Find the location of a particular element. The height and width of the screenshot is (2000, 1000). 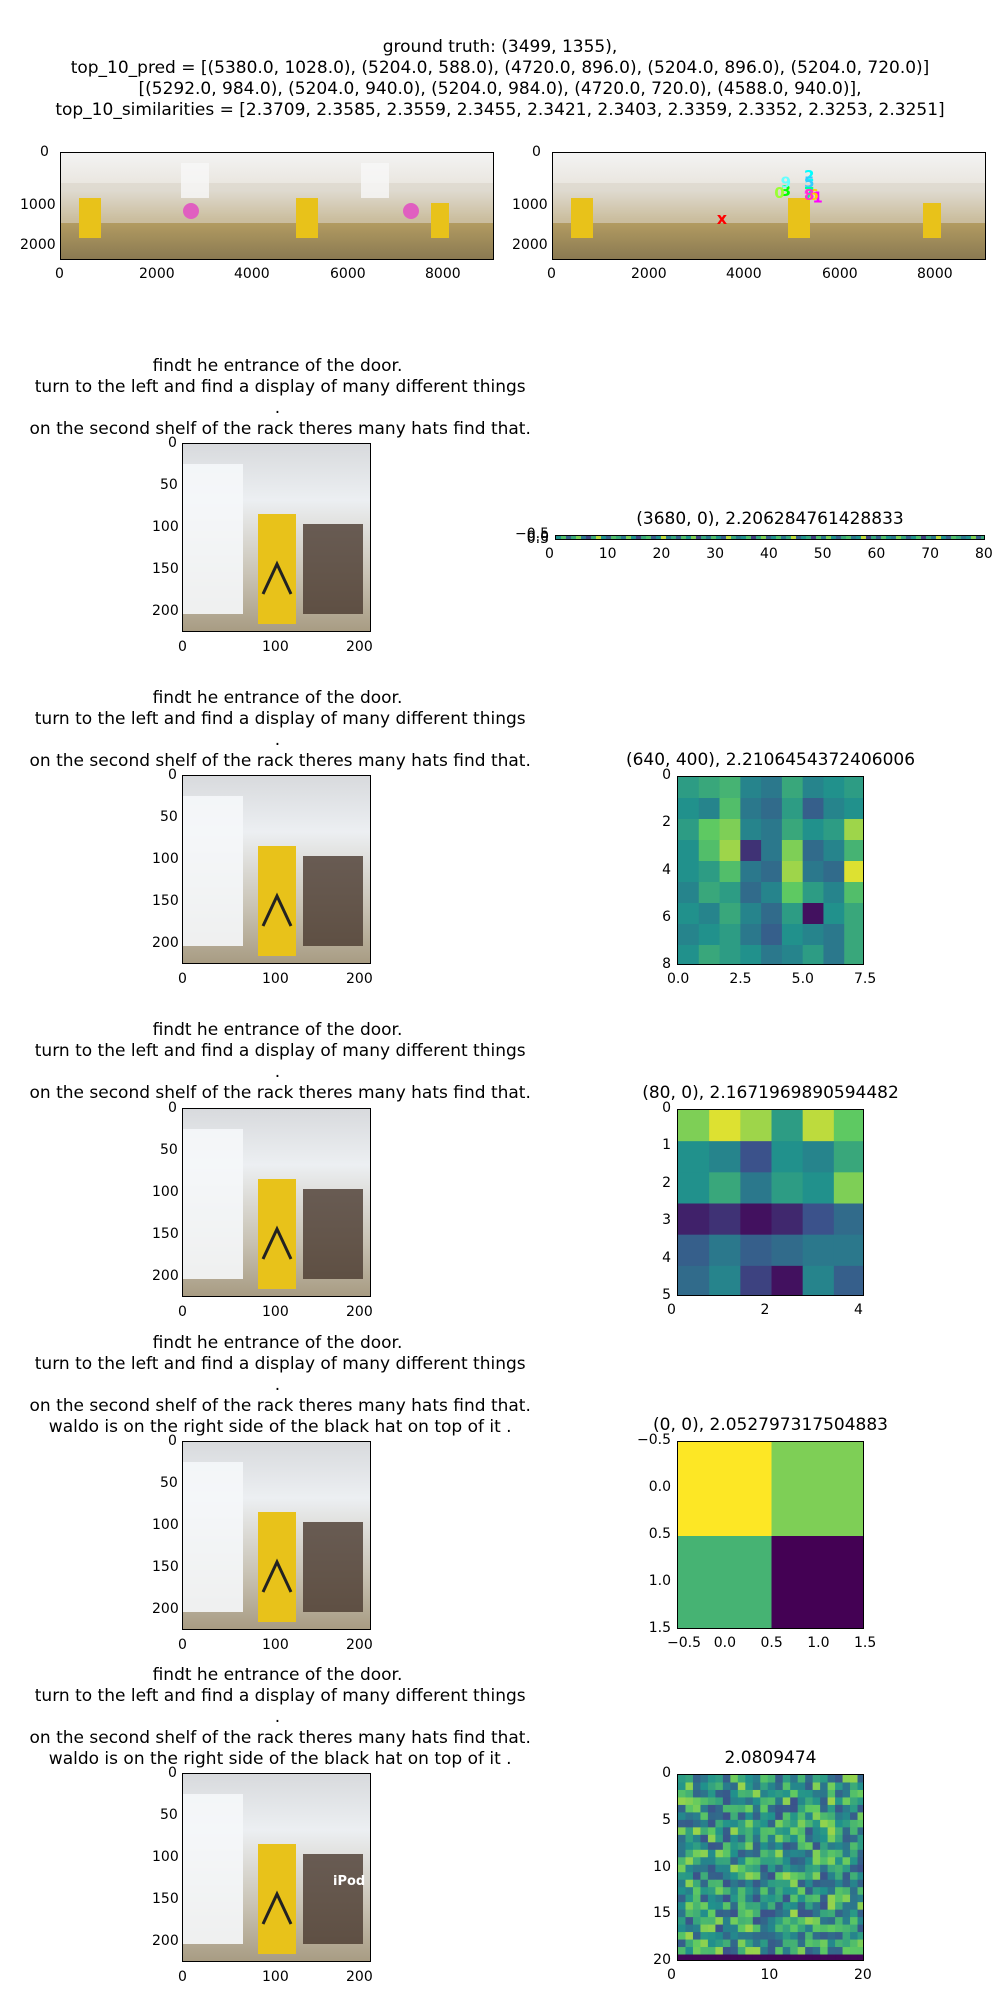

heatmap-ytick: 2 is located at coordinates (666, 1182).